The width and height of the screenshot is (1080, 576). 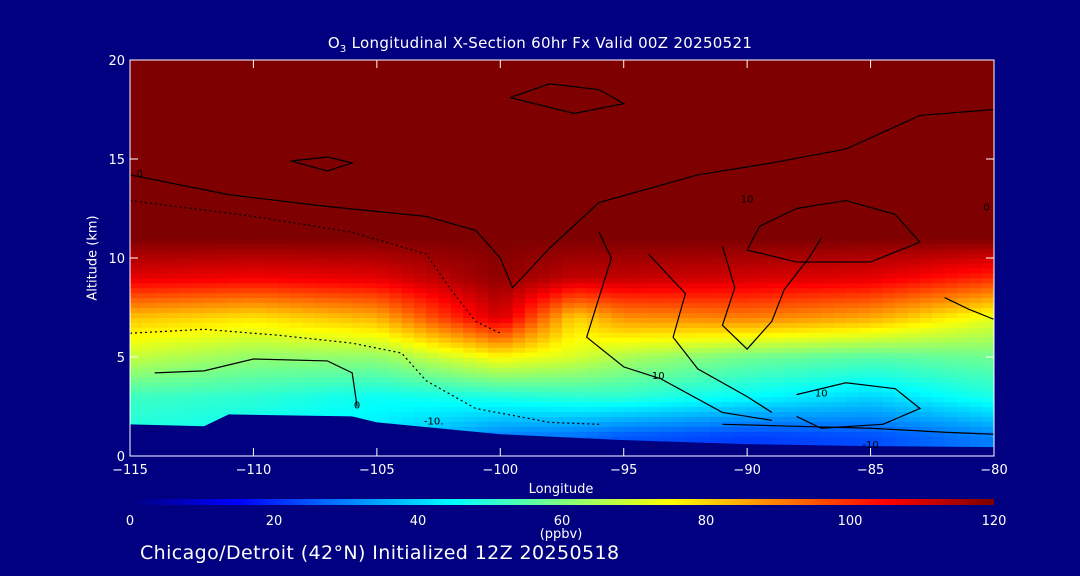 I want to click on contour-line, so click(x=315, y=266).